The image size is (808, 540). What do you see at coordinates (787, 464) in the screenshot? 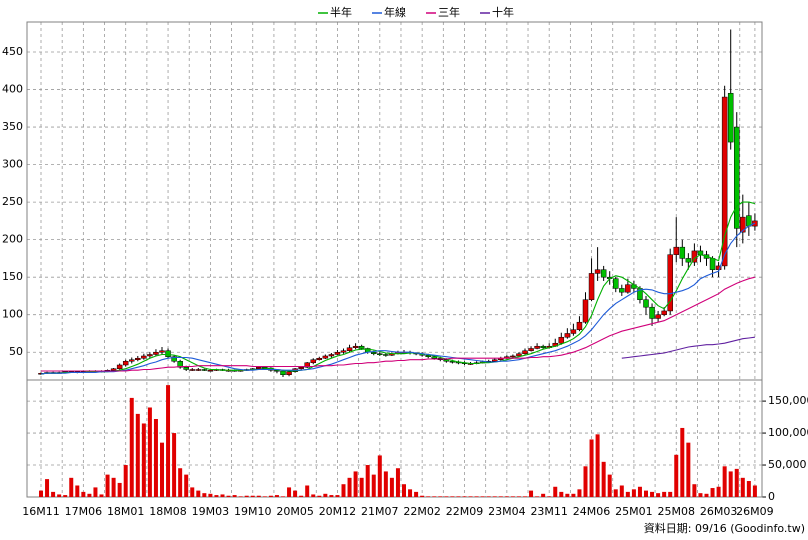
I see `y2-tick-label: 50,000` at bounding box center [787, 464].